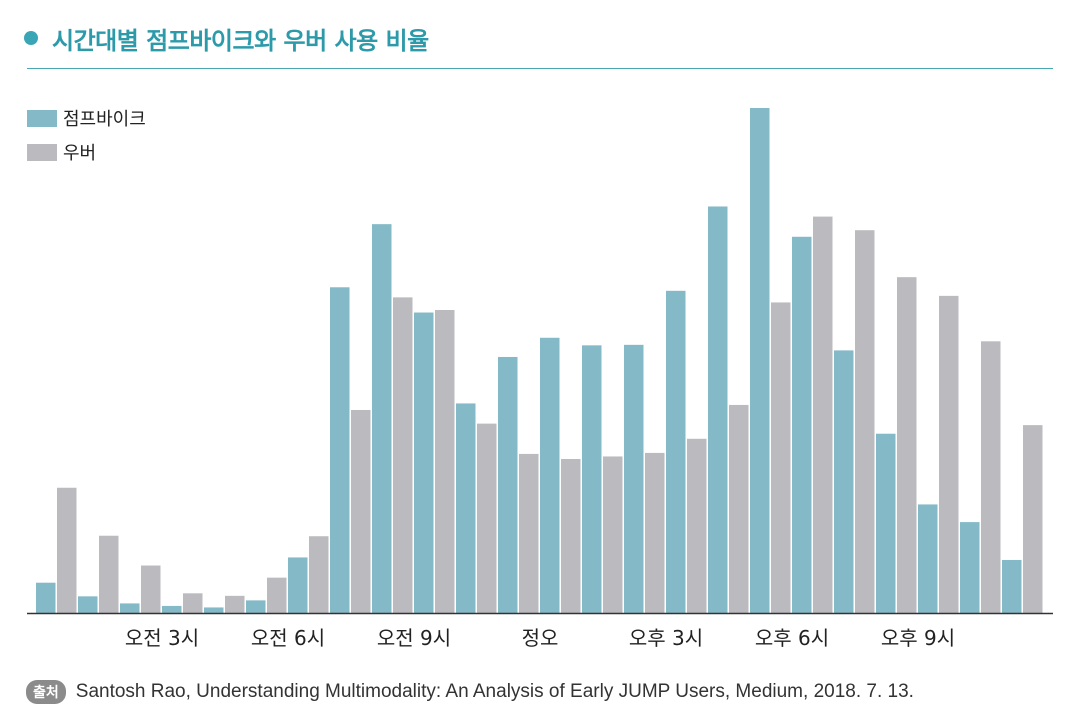 Image resolution: width=1088 pixels, height=722 pixels. I want to click on x-tick-label: 오전 3시, so click(162, 638).